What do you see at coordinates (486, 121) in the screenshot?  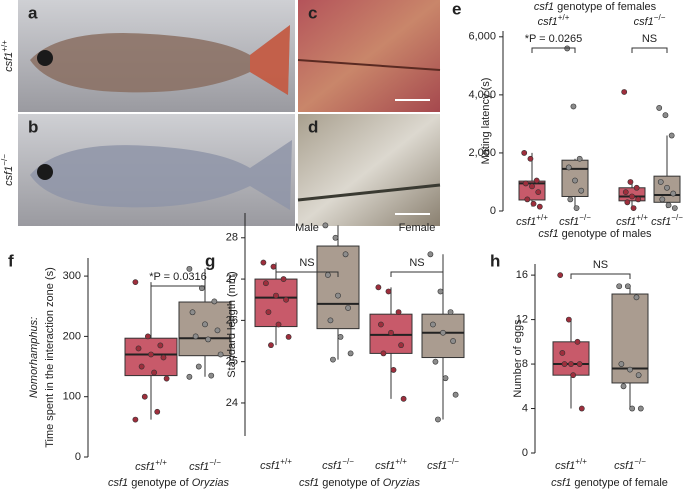 I see `y-axis-label: Mating latency (s)` at bounding box center [486, 121].